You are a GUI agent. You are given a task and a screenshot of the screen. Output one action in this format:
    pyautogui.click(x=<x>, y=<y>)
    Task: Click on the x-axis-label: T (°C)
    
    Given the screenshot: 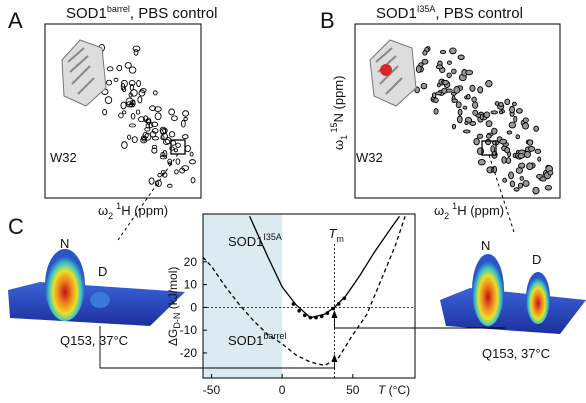 What is the action you would take?
    pyautogui.click(x=394, y=390)
    